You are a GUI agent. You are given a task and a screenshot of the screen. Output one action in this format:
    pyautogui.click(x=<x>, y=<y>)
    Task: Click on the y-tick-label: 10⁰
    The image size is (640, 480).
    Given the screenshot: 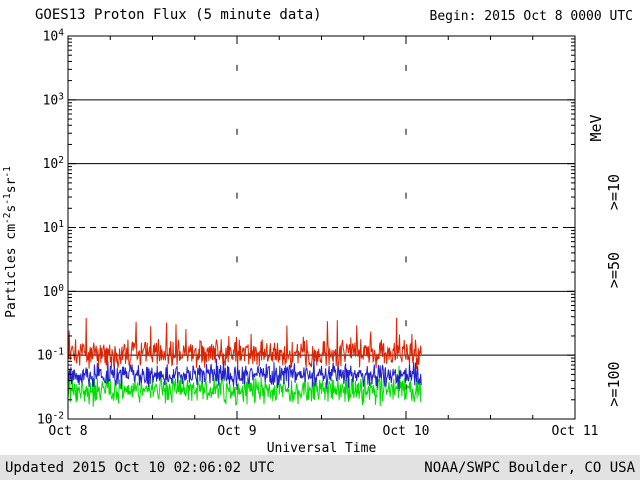 What is the action you would take?
    pyautogui.click(x=54, y=291)
    